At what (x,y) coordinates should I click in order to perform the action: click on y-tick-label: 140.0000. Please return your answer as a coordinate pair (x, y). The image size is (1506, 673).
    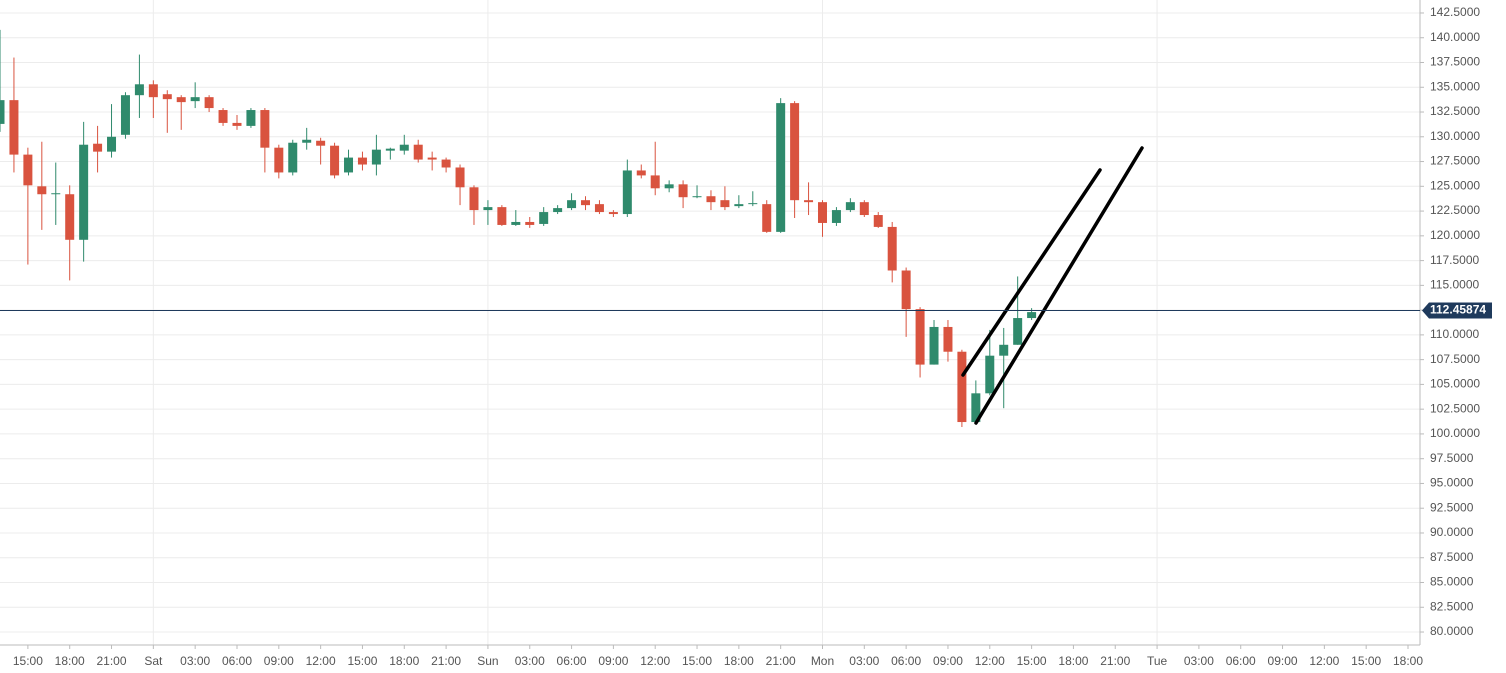
    Looking at the image, I should click on (1455, 37).